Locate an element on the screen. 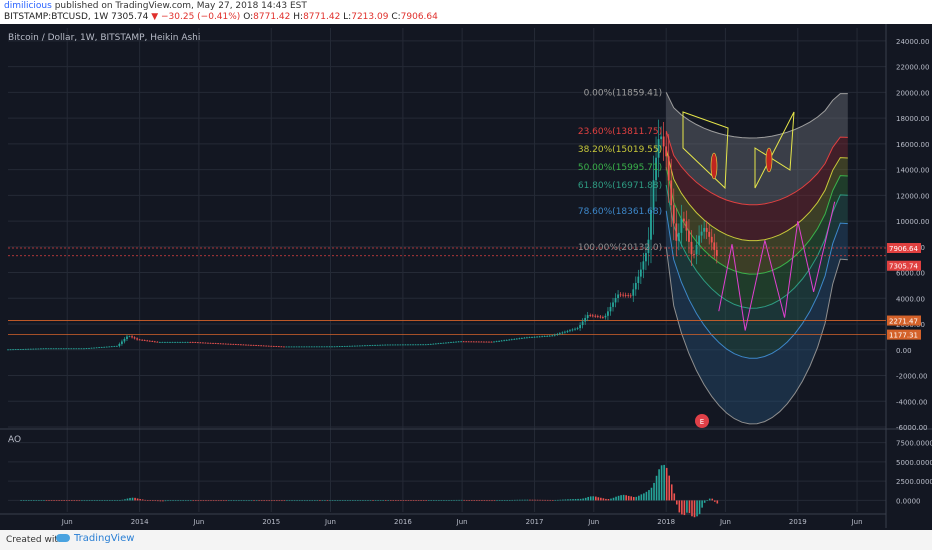  tradingview-brand: TradingView is located at coordinates (95, 538).